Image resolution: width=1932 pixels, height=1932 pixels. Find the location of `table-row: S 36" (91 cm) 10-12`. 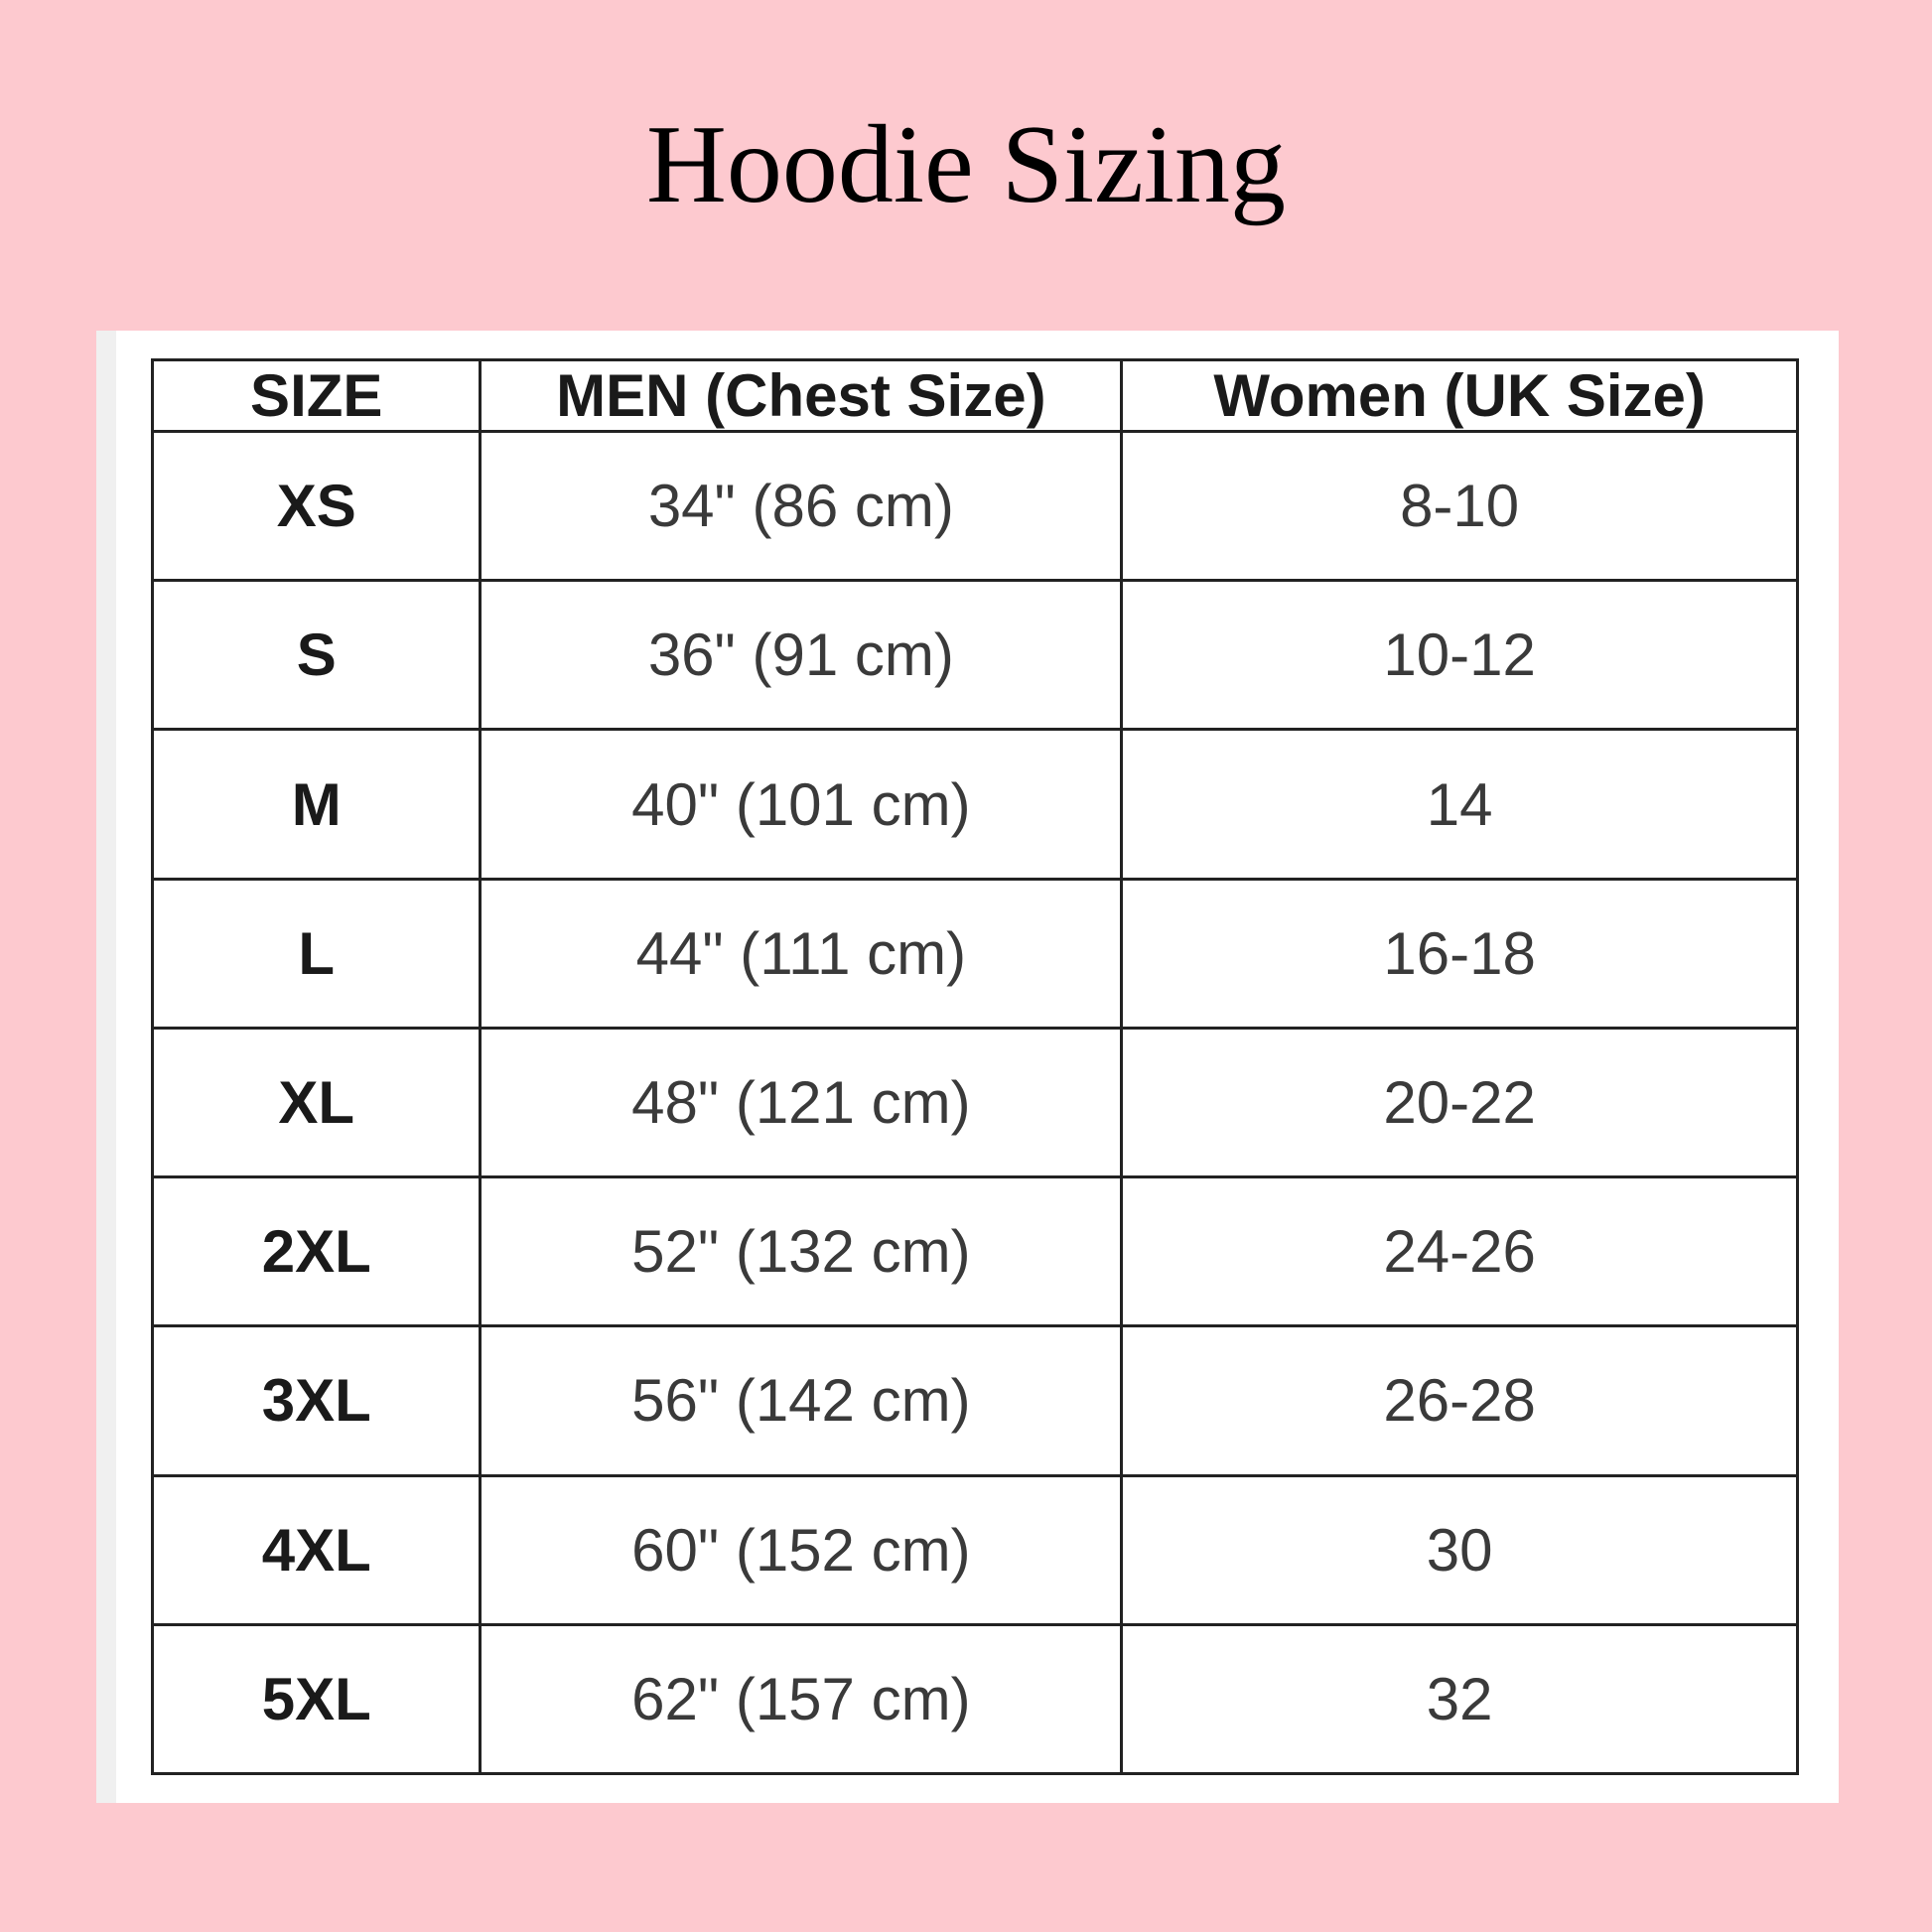

table-row: S 36" (91 cm) 10-12 is located at coordinates (975, 655).